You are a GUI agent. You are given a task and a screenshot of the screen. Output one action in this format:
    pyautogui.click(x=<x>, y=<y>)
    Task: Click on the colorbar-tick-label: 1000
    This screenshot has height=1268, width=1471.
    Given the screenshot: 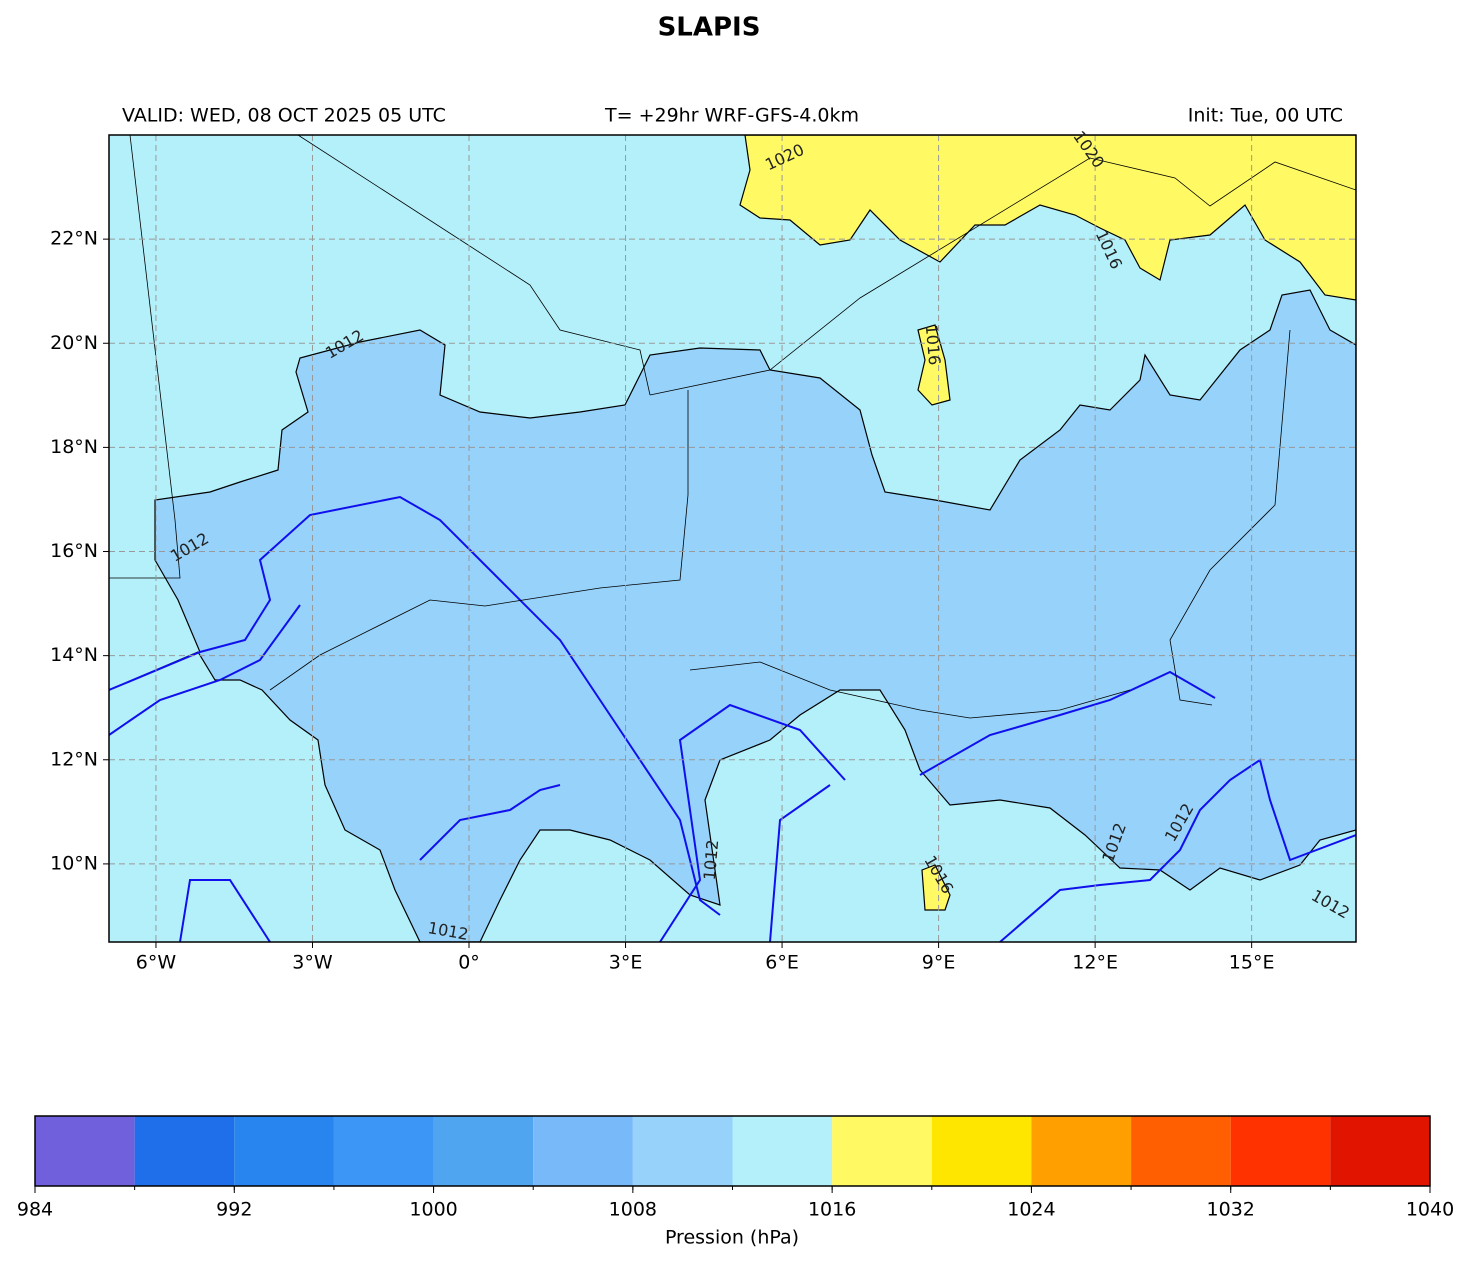 What is the action you would take?
    pyautogui.click(x=433, y=1210)
    